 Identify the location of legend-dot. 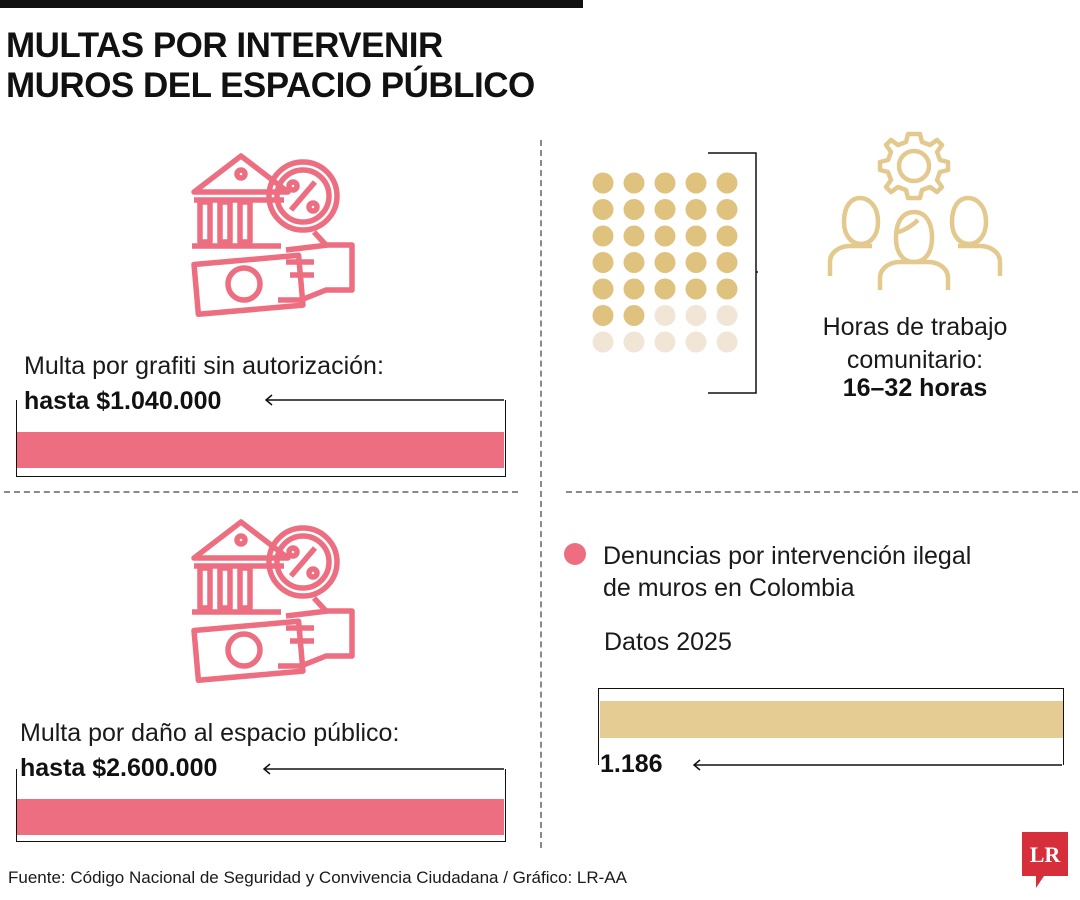
(575, 554).